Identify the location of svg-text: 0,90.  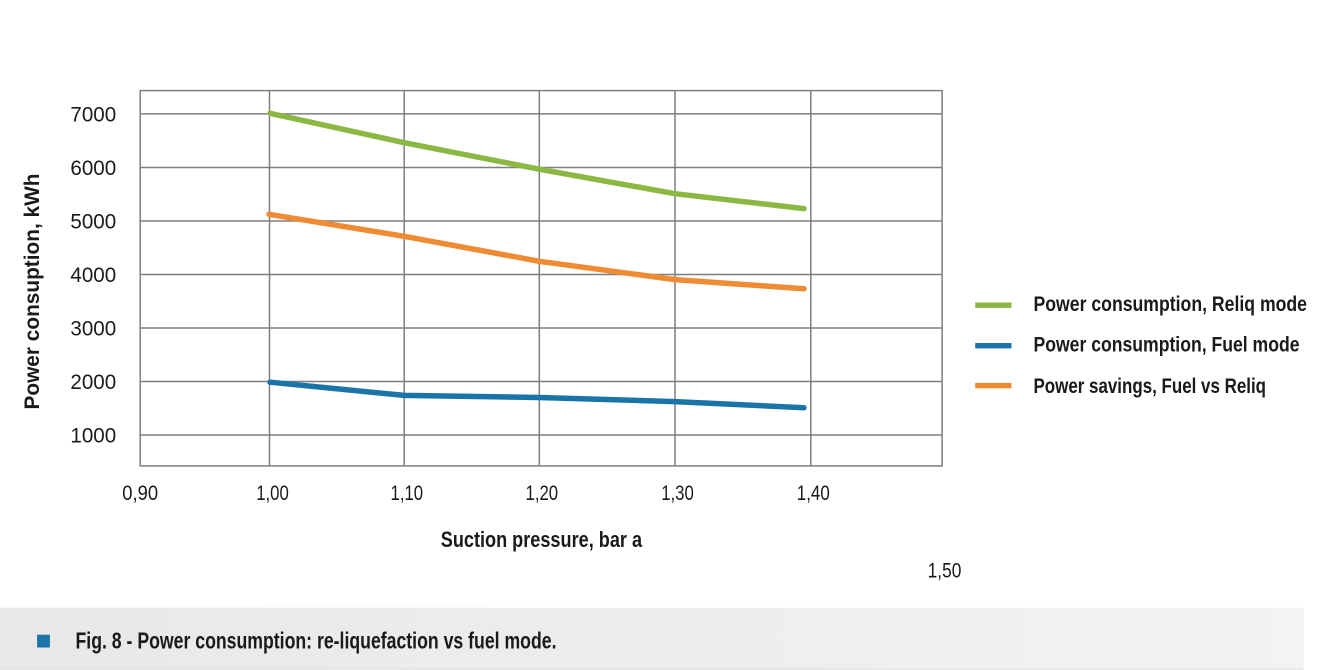
(140, 493).